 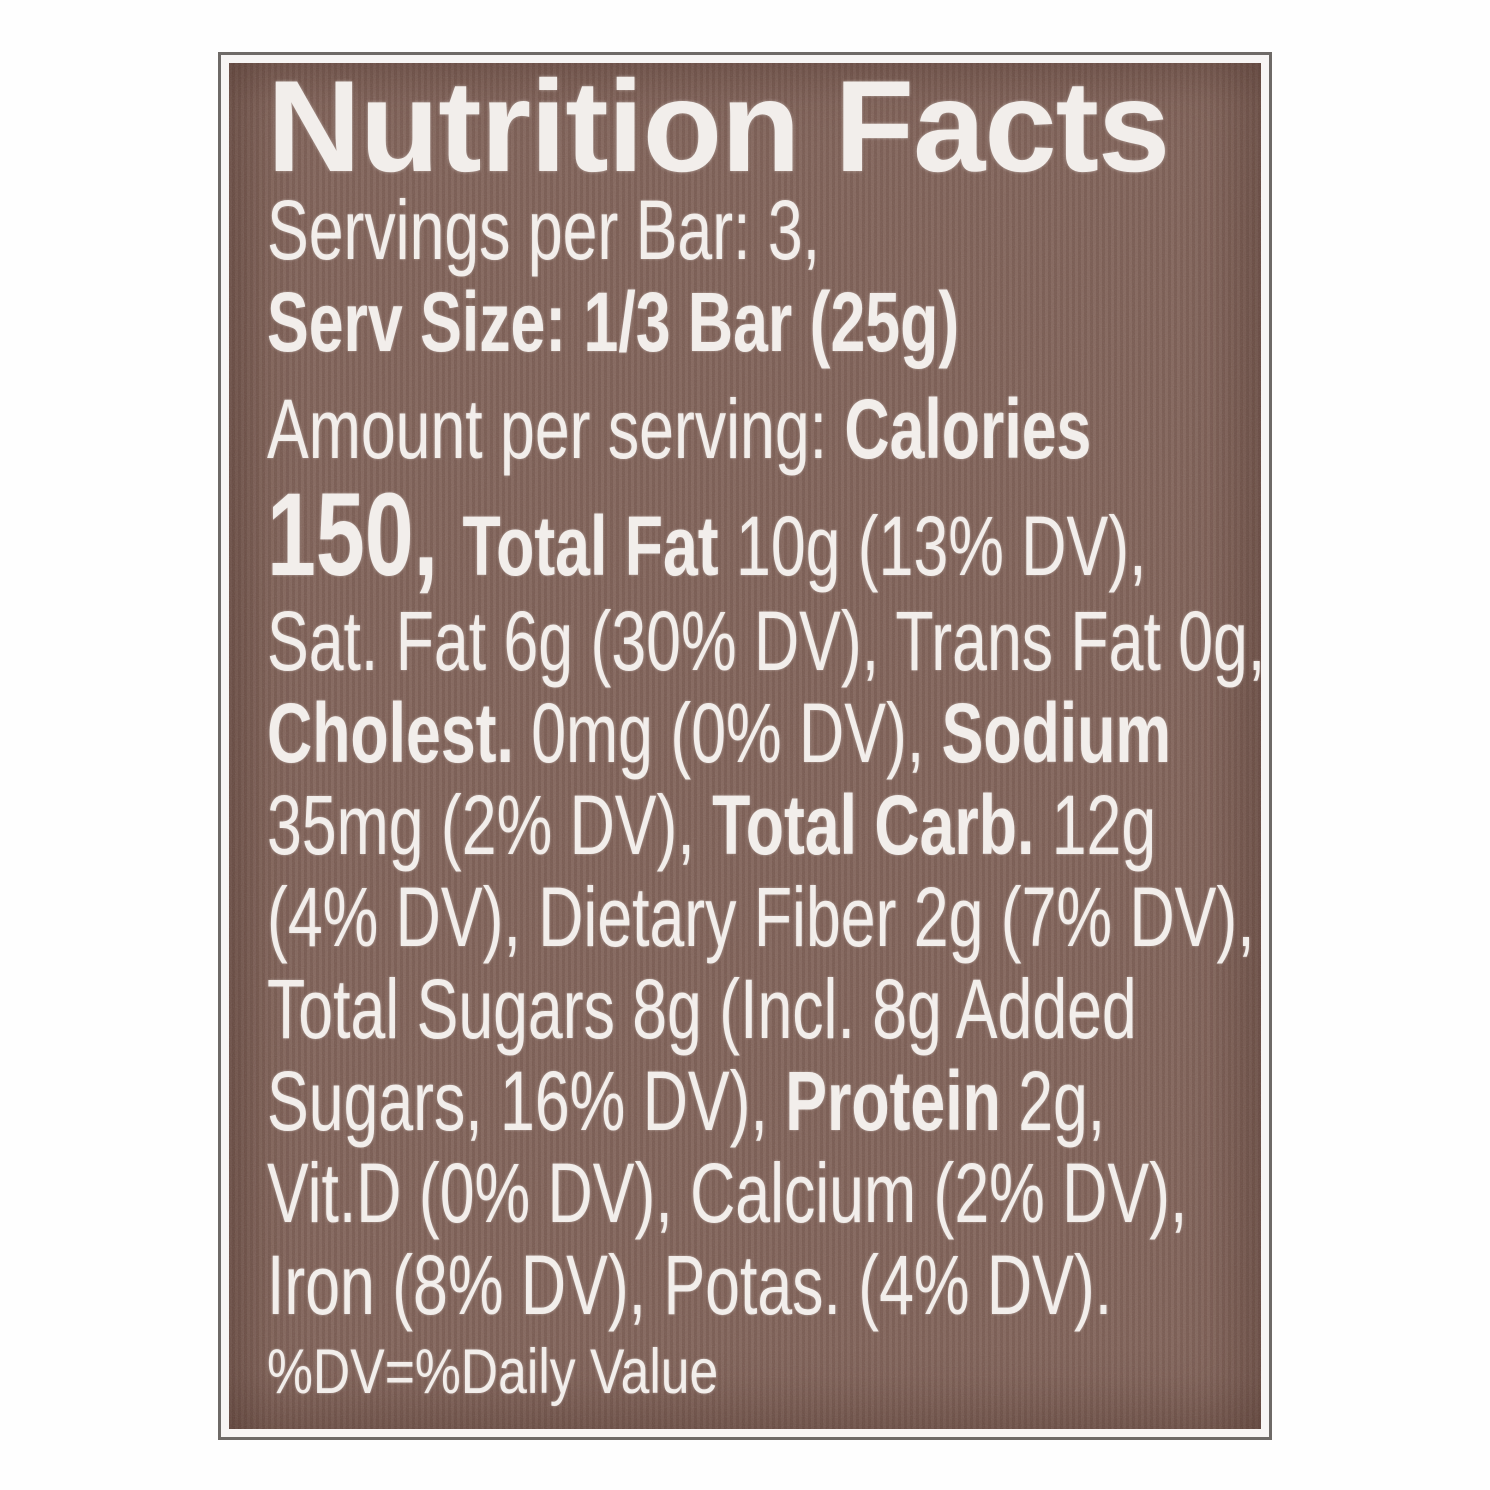 I want to click on label-line: Vit.D (0% DV), Calcium (2% DV),, so click(x=727, y=1193).